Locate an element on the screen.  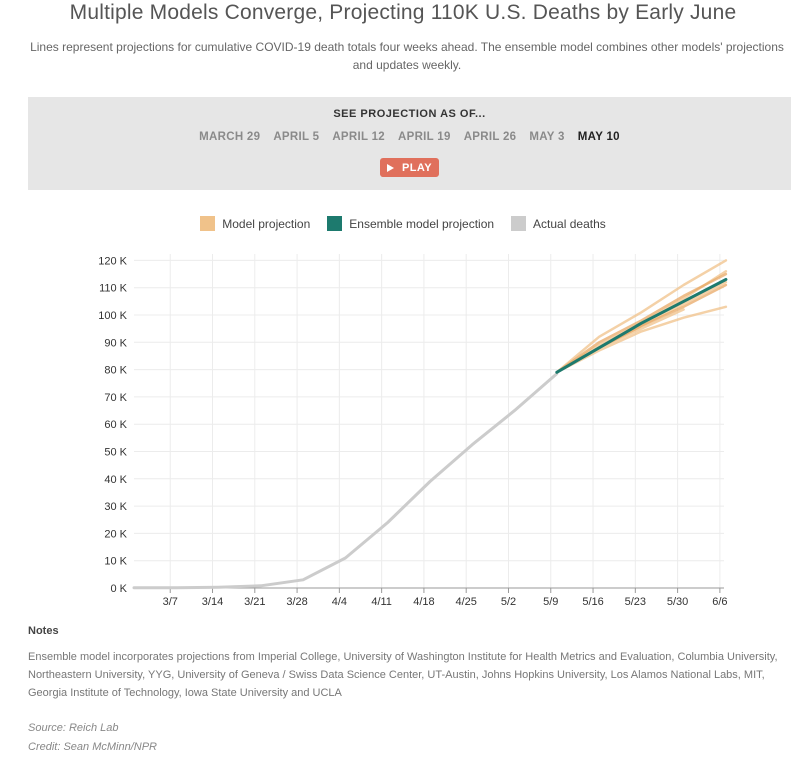
legend-item-model: Model projection is located at coordinates (255, 223).